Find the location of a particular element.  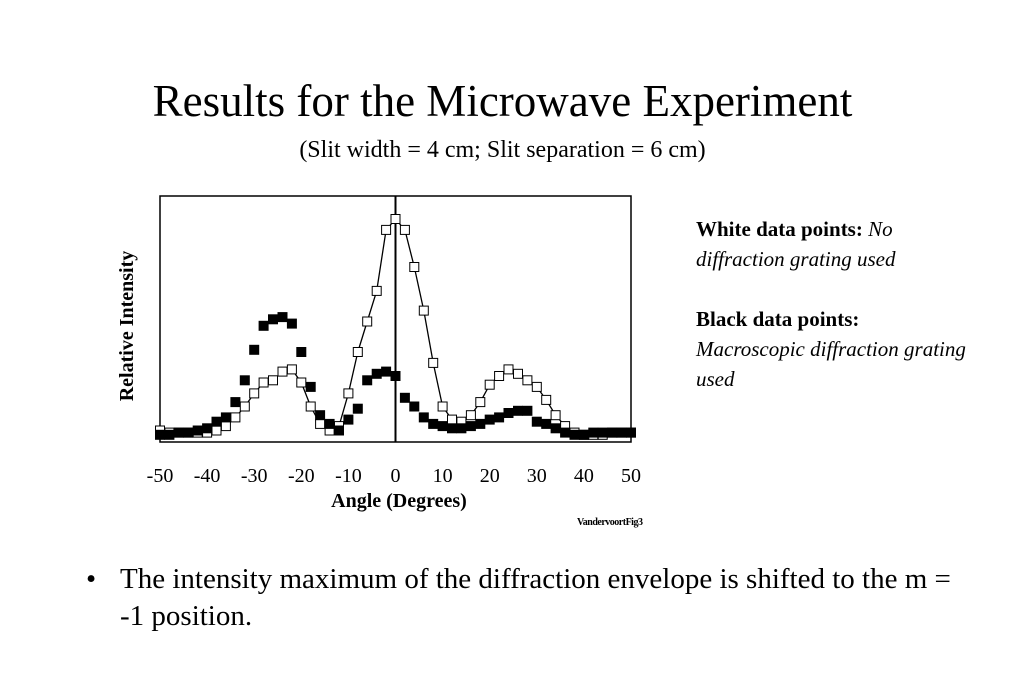

slide-title: Results for the Microwave Experiment is located at coordinates (502, 101).